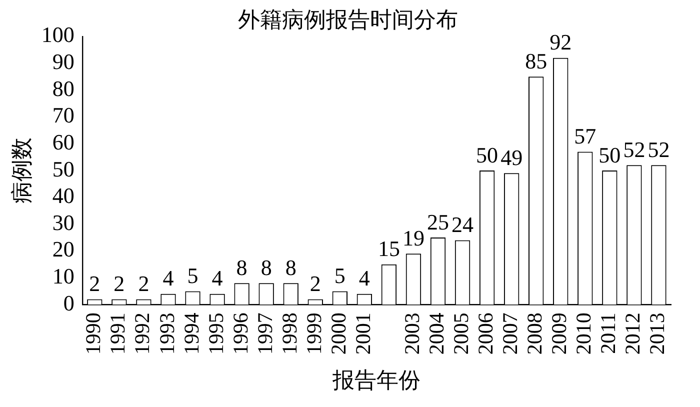 Image resolution: width=700 pixels, height=407 pixels. What do you see at coordinates (436, 333) in the screenshot?
I see `x-tick-label: 2004` at bounding box center [436, 333].